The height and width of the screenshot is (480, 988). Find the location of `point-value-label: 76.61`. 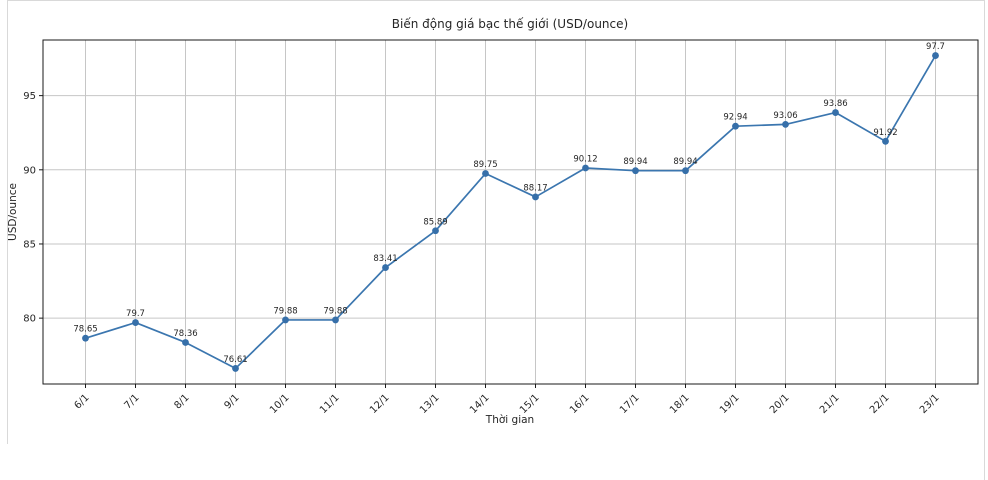

point-value-label: 76.61 is located at coordinates (235, 360).